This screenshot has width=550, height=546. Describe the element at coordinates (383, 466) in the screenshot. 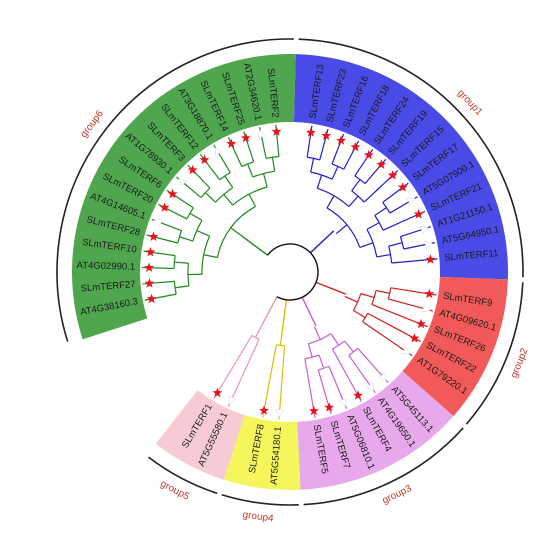

I see `ring-arc-group3` at that location.